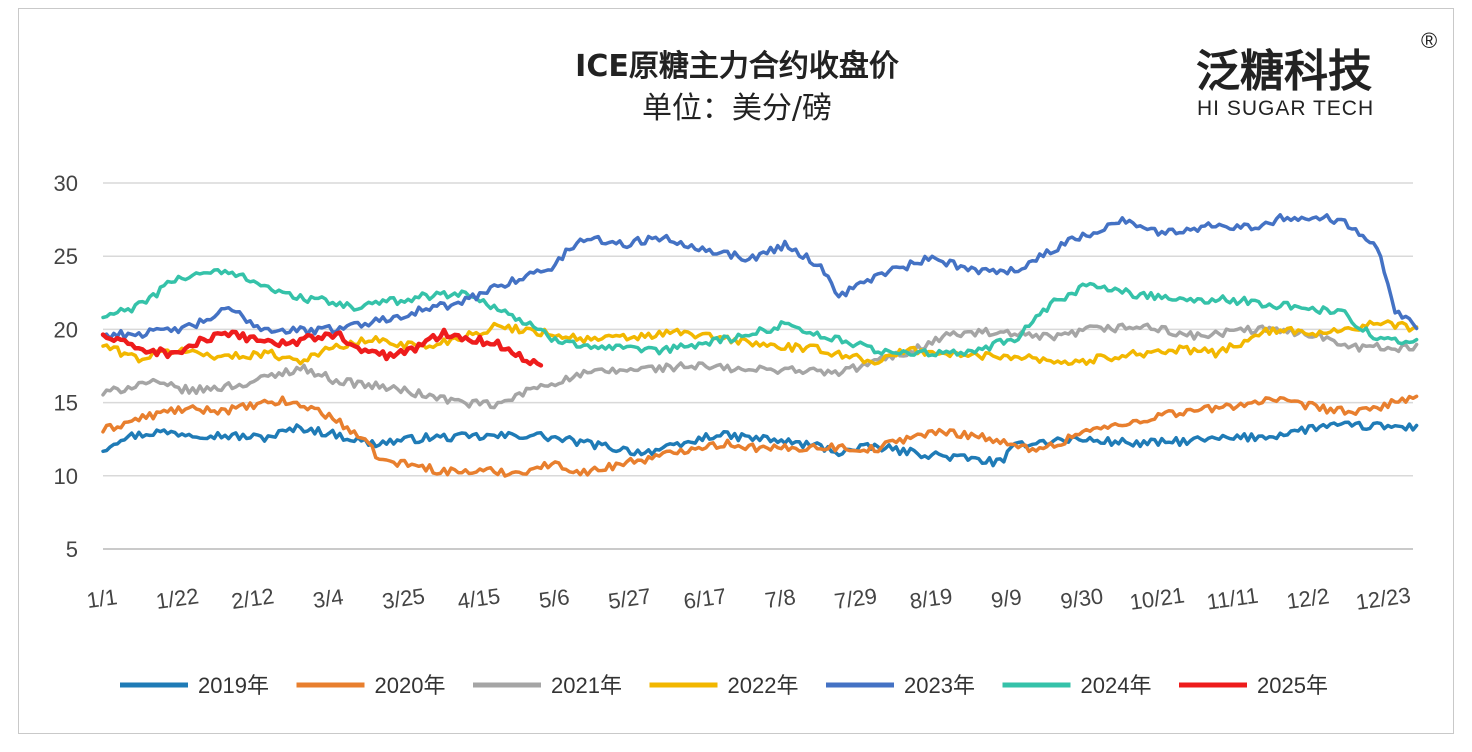 Image resolution: width=1472 pixels, height=752 pixels. What do you see at coordinates (1383, 598) in the screenshot?
I see `x-tick-label: 12/23` at bounding box center [1383, 598].